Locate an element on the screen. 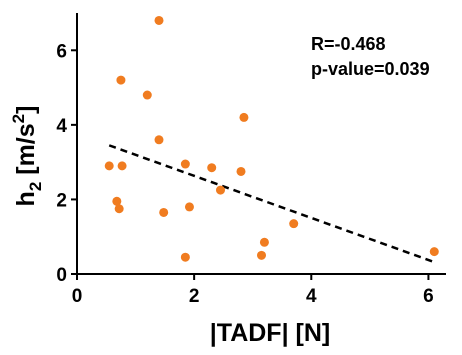 The width and height of the screenshot is (462, 355). y-axis-title-unit-prefix: [m/s is located at coordinates (26, 152).